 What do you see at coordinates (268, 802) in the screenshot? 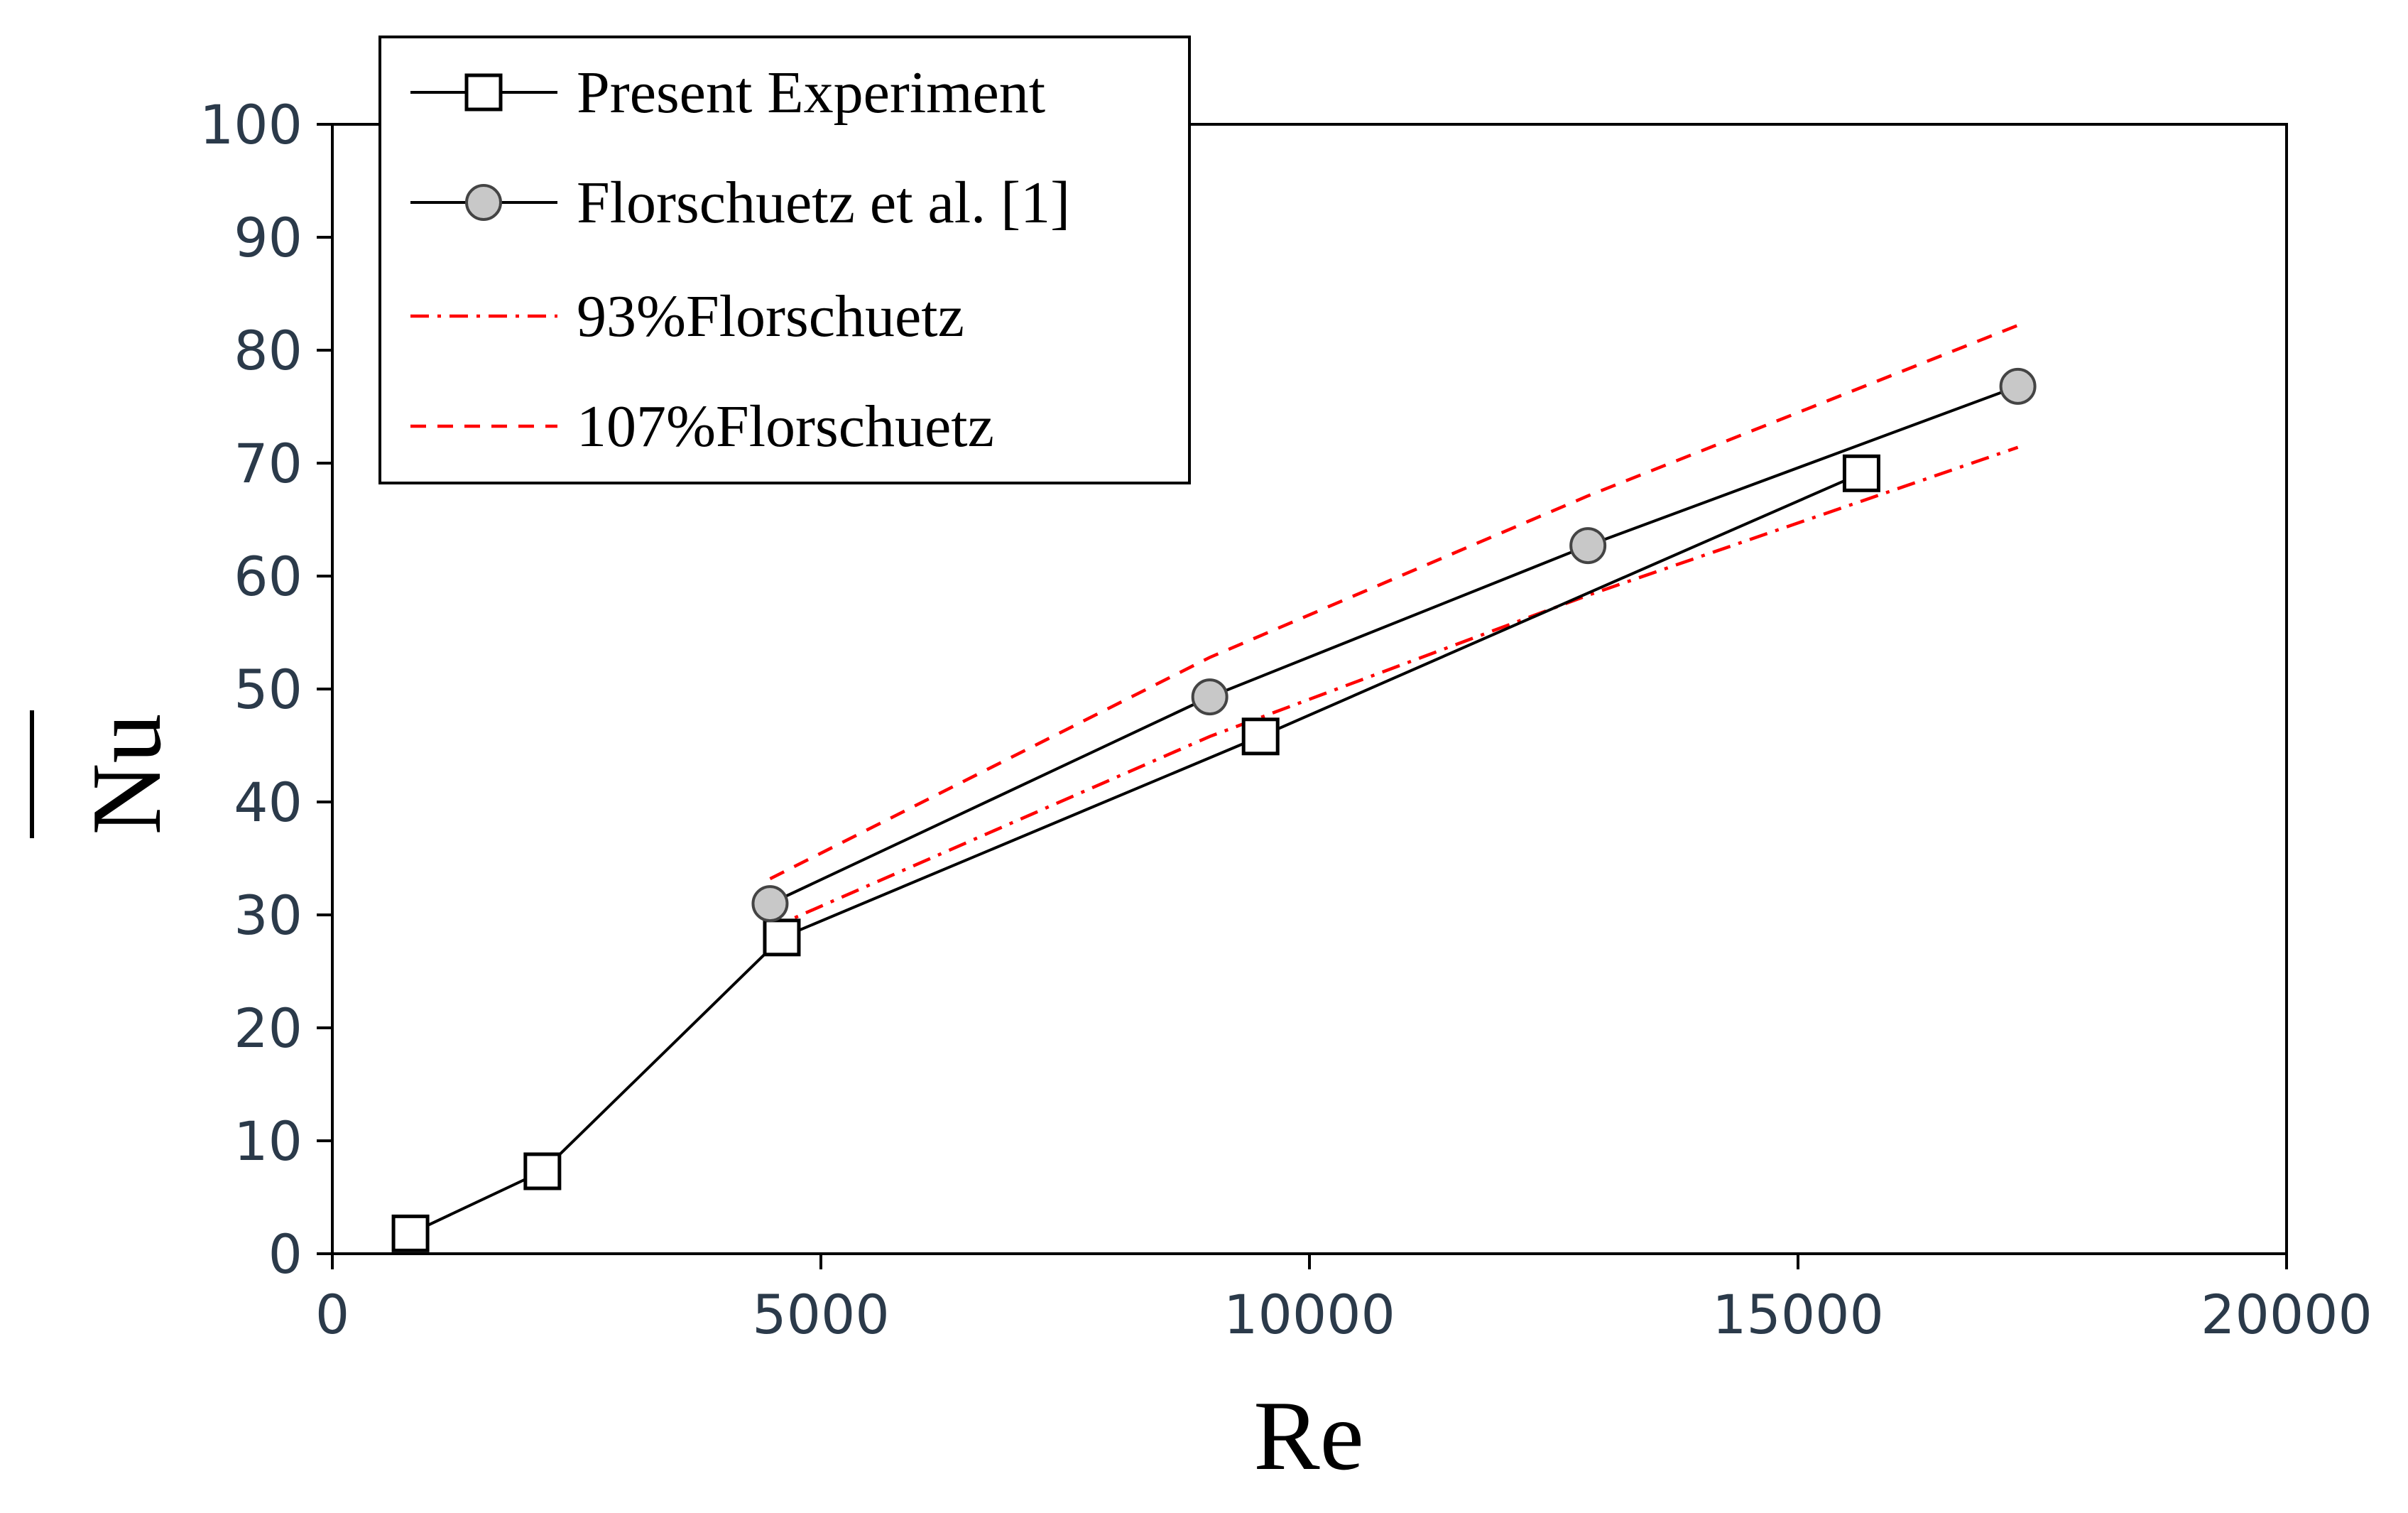
I see `y-tick-label: 40` at bounding box center [268, 802].